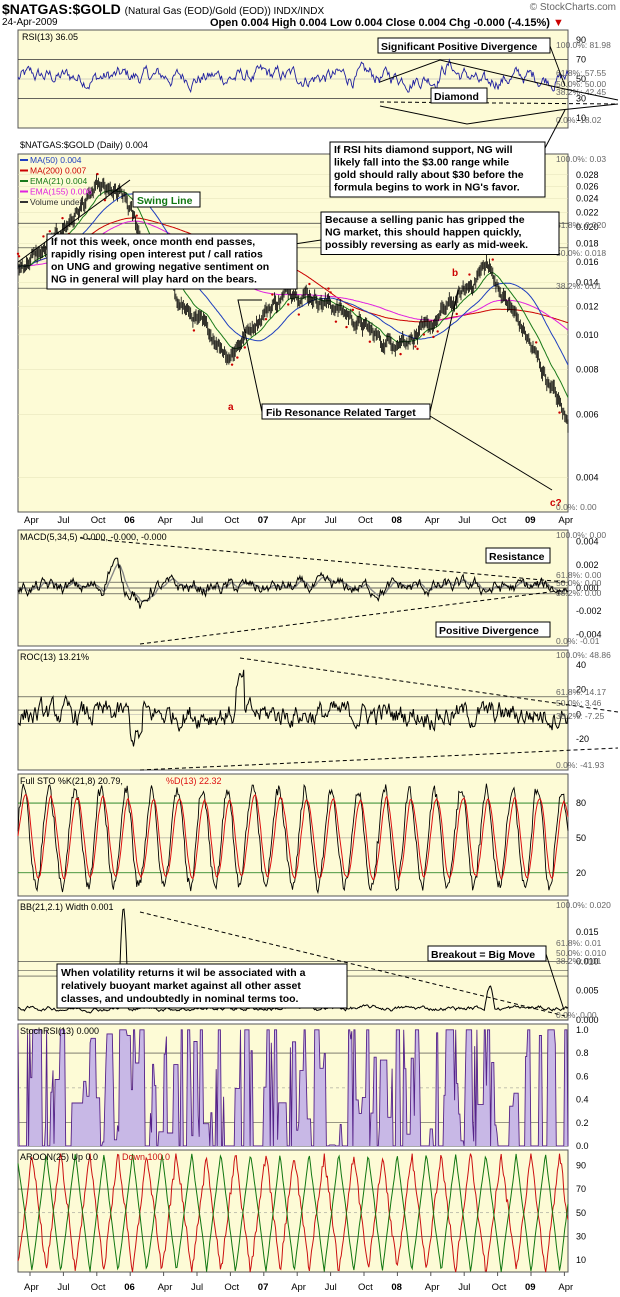 Image resolution: width=620 pixels, height=1297 pixels. Describe the element at coordinates (224, 11) in the screenshot. I see `symbol-subtitle: (Natural Gas (EOD)/Gold (EOD)) INDX/INDX` at that location.